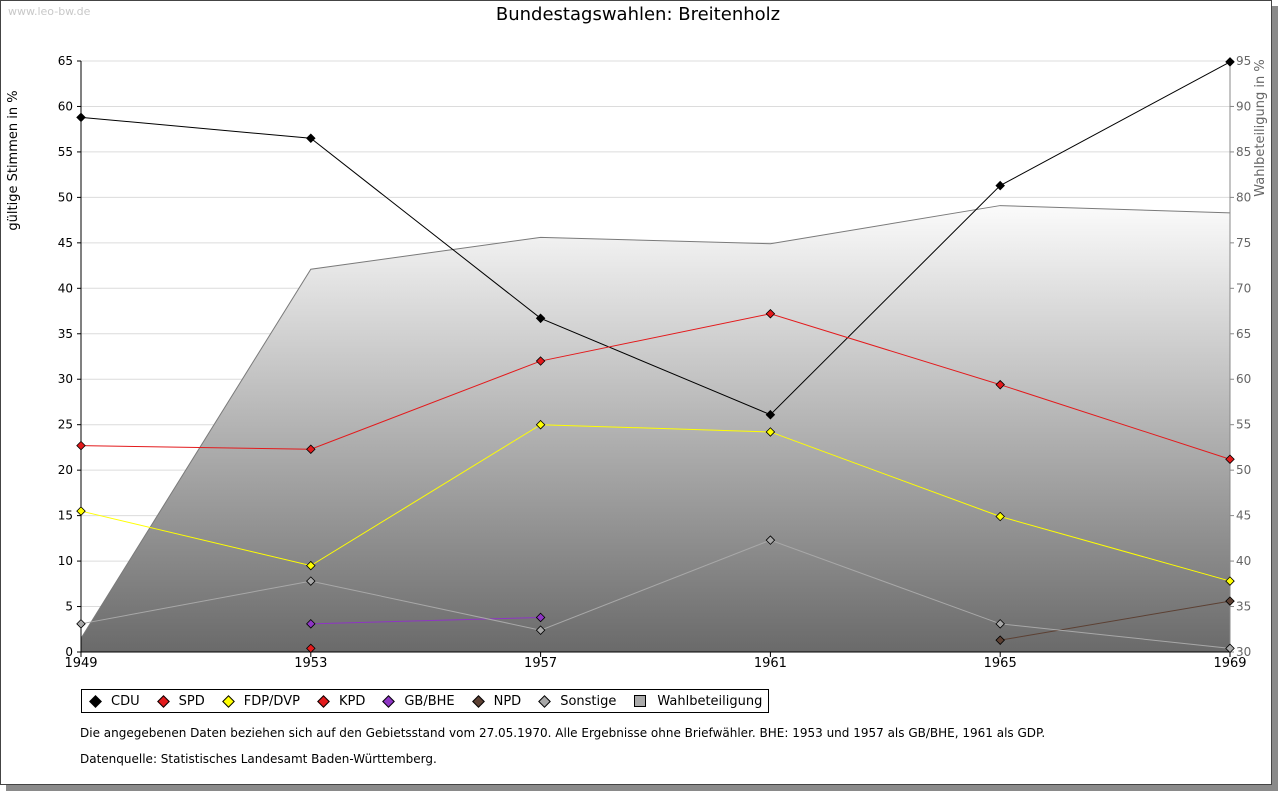 The height and width of the screenshot is (791, 1280). I want to click on legend-item-fdp-dvp: FDP/DVP, so click(260, 701).